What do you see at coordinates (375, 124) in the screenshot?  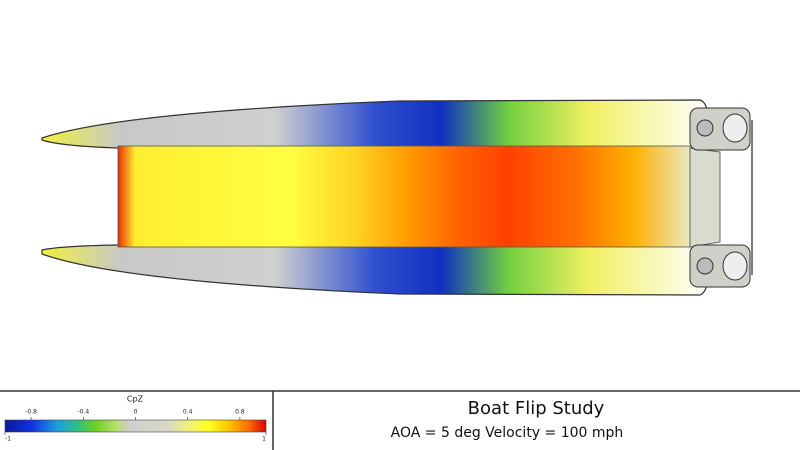 I see `top-hull` at bounding box center [375, 124].